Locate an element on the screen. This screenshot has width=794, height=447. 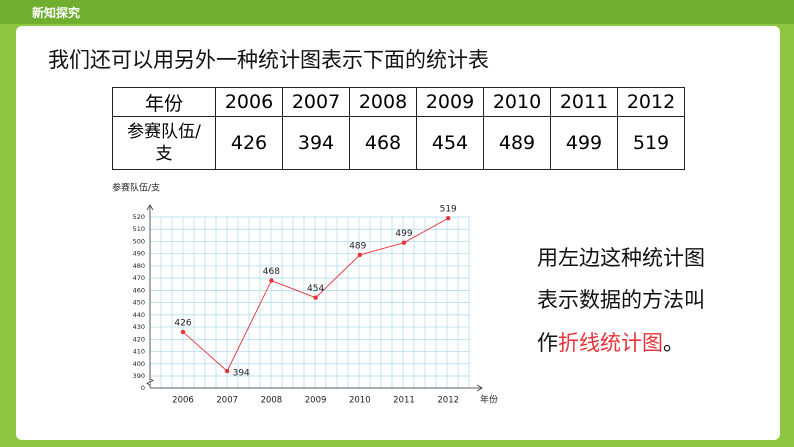
y-tick-label: 490 is located at coordinates (139, 254).